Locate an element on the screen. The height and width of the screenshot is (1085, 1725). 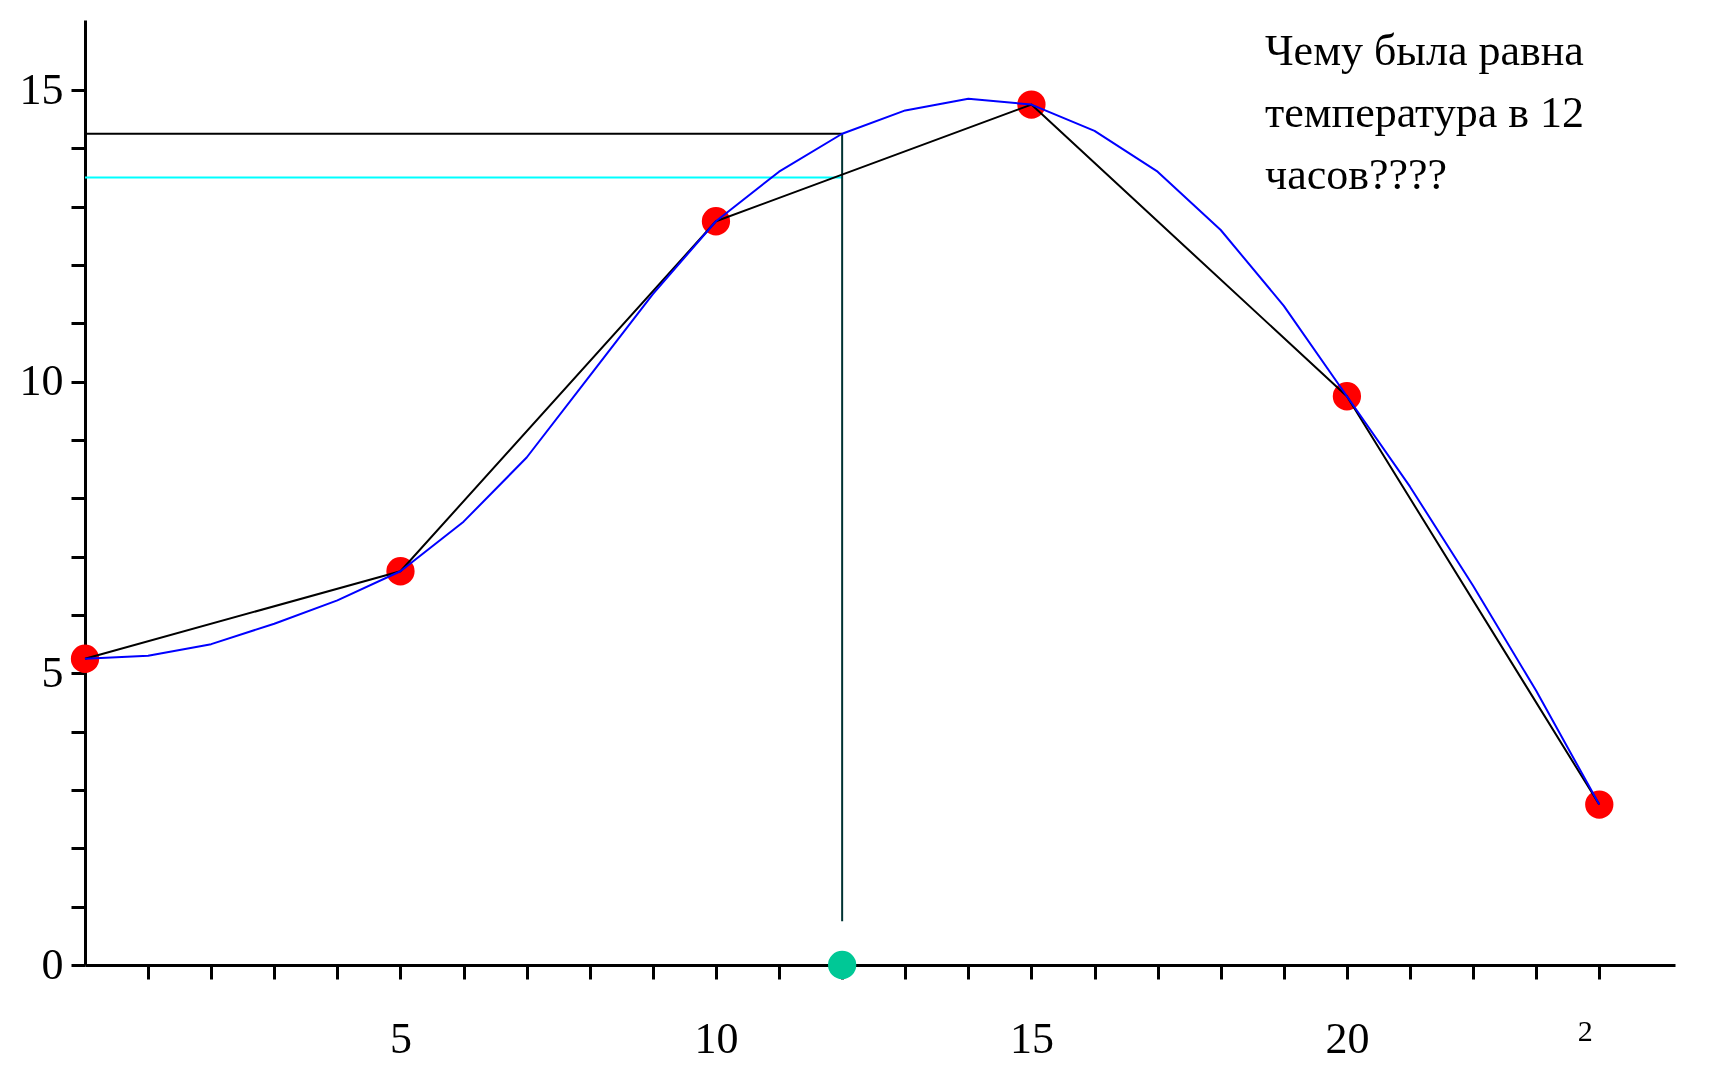
x-tick-label: 5 is located at coordinates (400, 1038).